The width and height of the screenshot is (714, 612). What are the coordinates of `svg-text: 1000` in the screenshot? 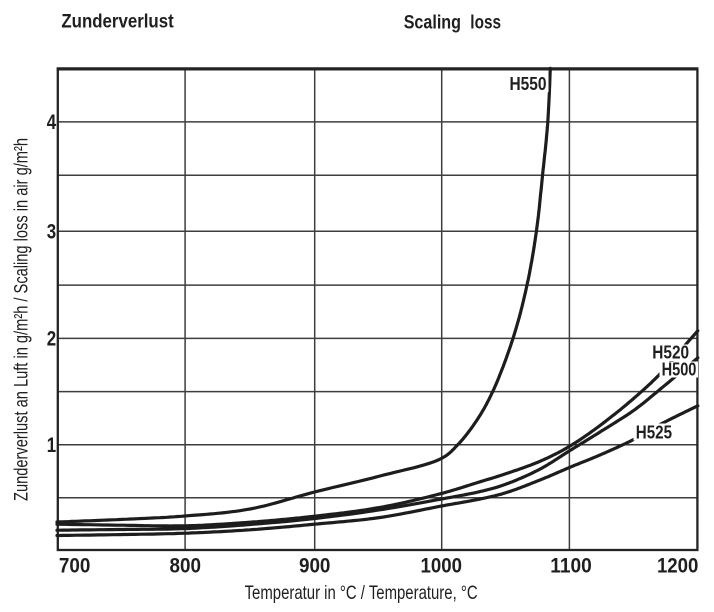 It's located at (442, 565).